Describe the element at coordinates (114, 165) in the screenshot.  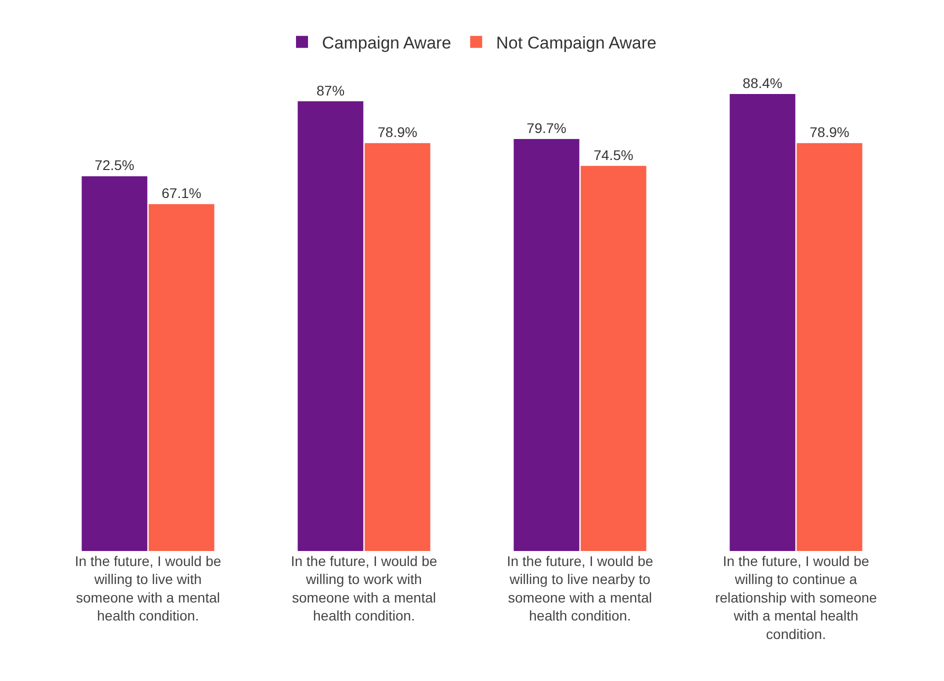
I see `data-label: 72.5%` at that location.